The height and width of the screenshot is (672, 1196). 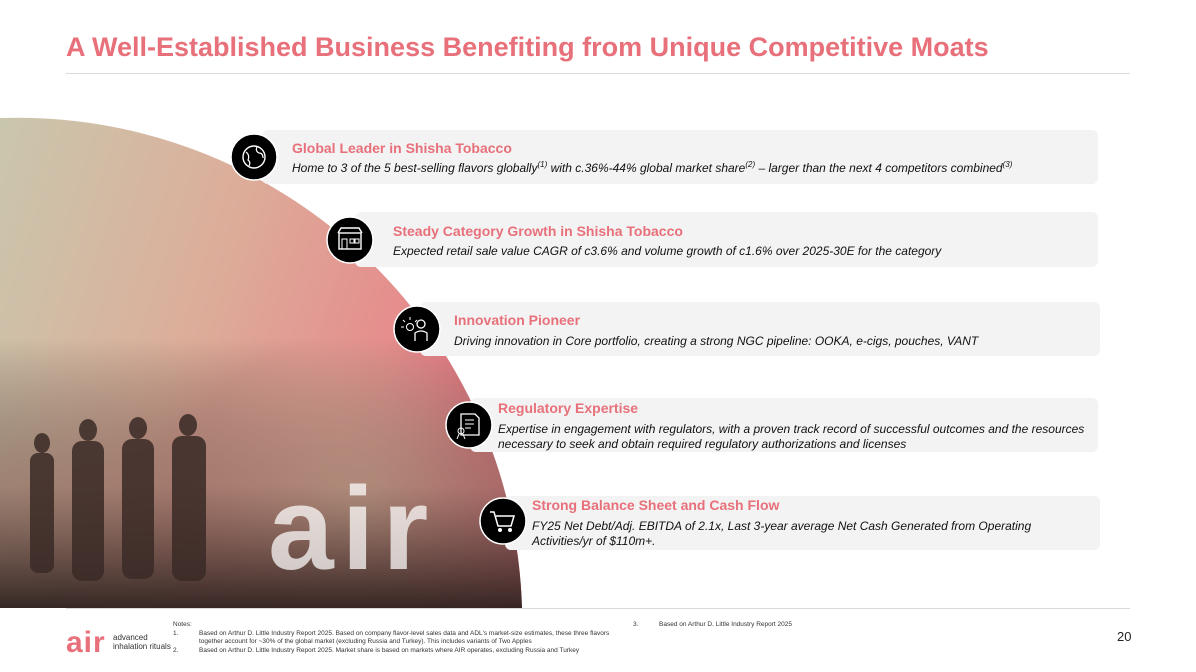 I want to click on logo-mark: air, so click(x=86, y=642).